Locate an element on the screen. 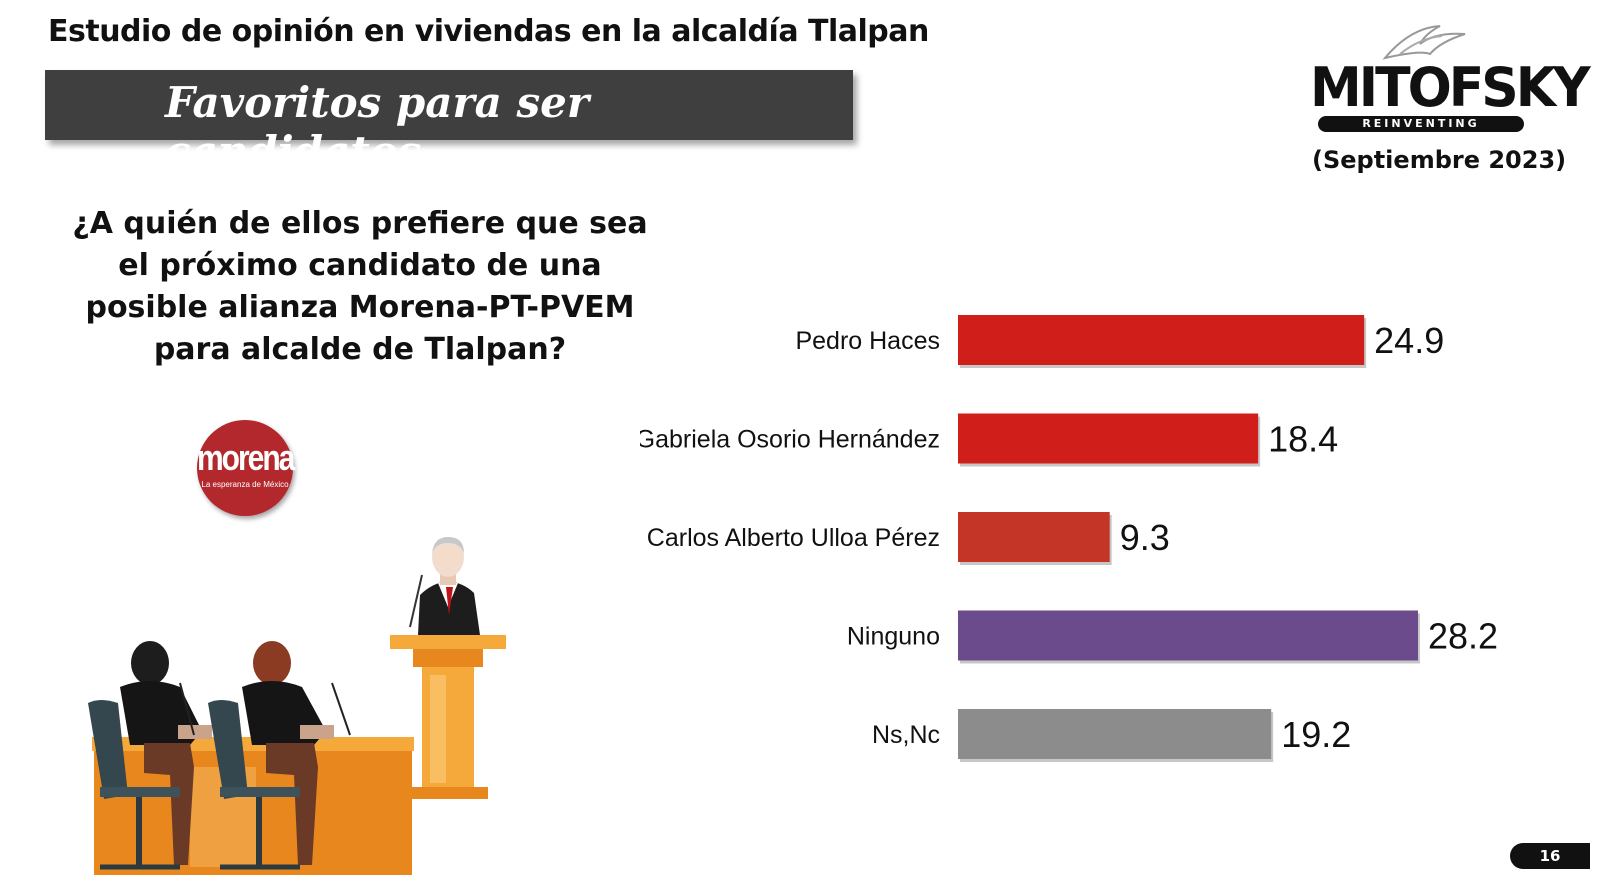 The image size is (1600, 892). category-label: Gabriela Osorio Hernández is located at coordinates (790, 440).